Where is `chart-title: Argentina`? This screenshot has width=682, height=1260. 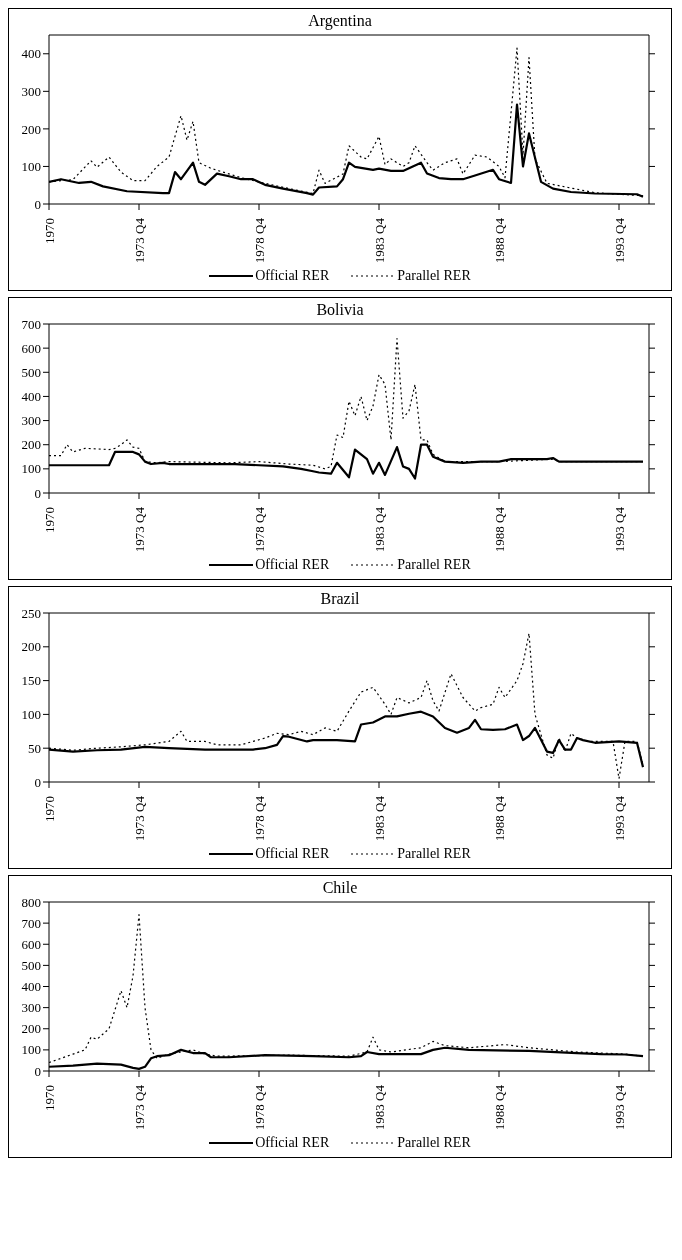 chart-title: Argentina is located at coordinates (340, 20).